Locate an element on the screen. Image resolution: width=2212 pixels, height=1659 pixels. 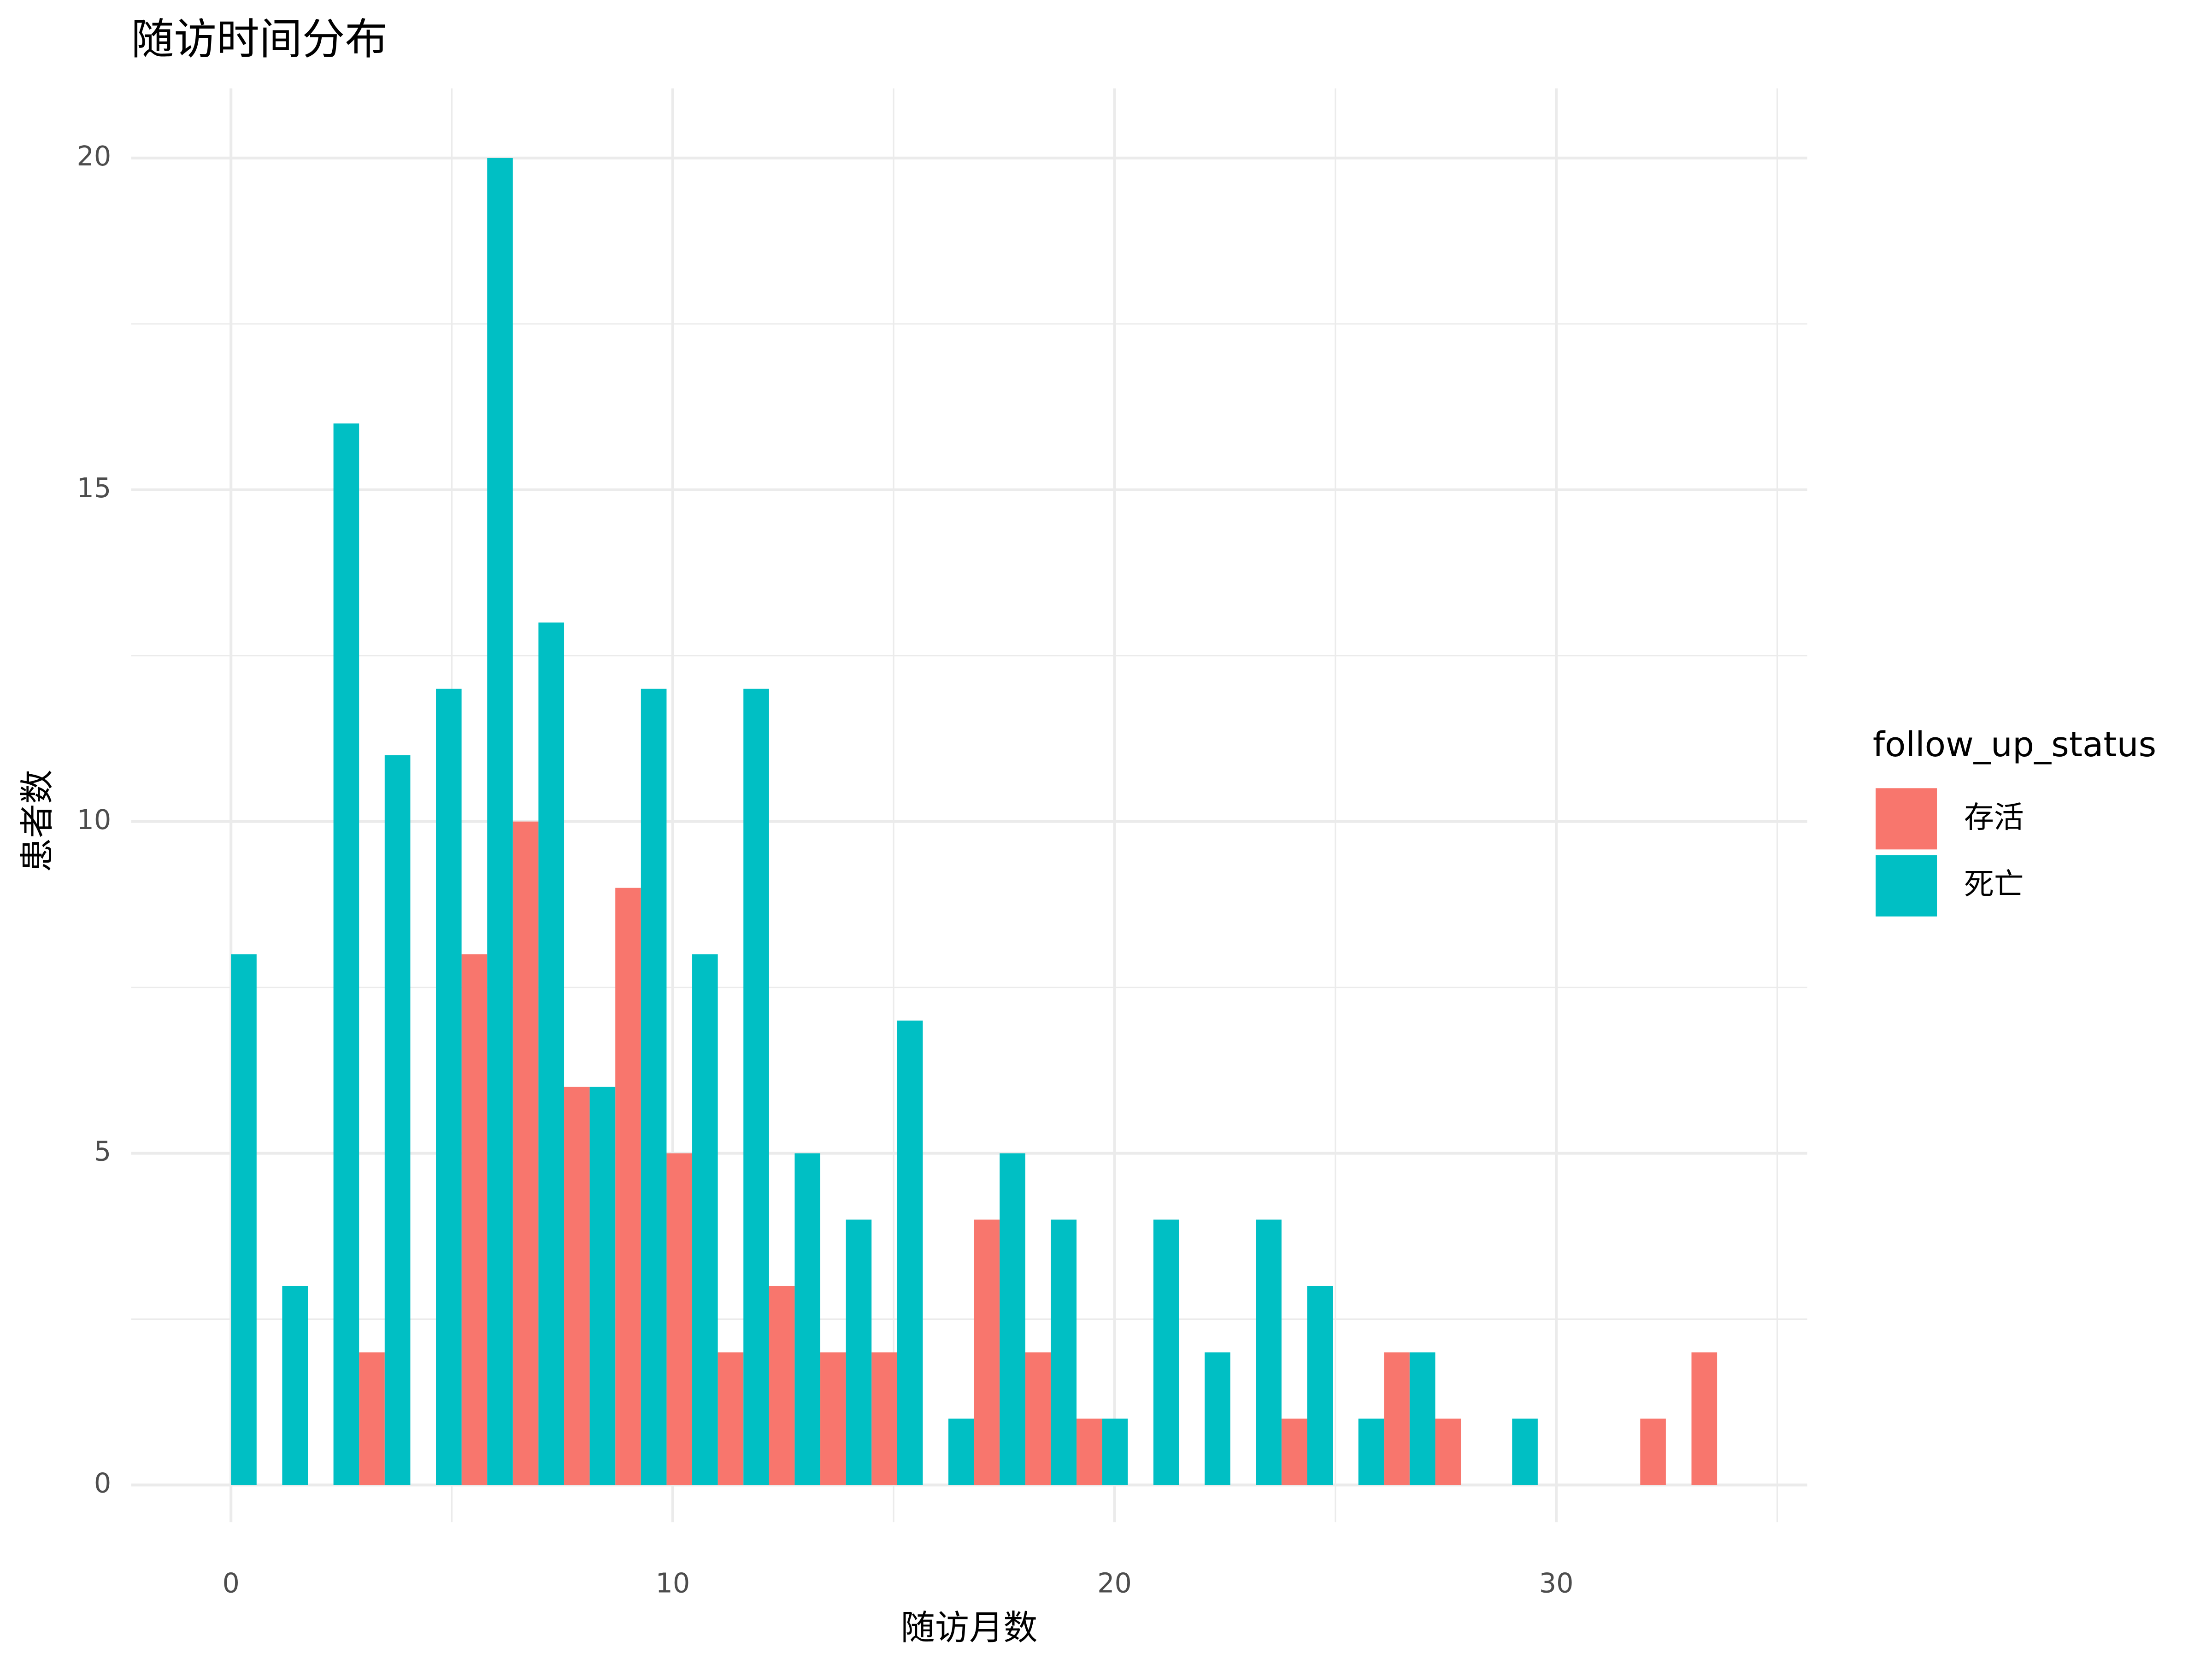
x-tick-label: 10 is located at coordinates (672, 1583).